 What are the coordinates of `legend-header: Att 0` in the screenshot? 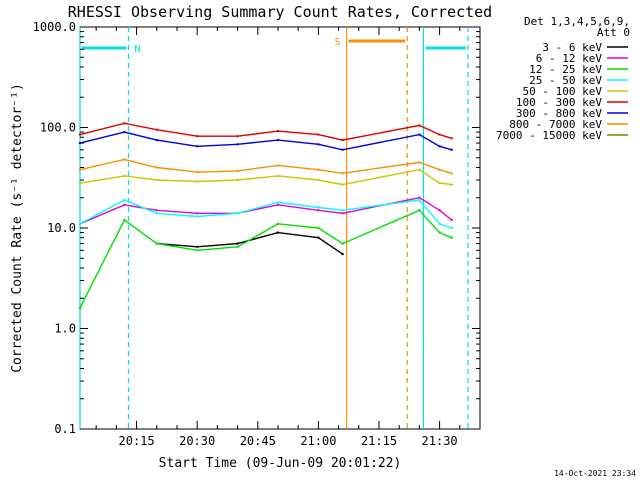 It's located at (613, 32).